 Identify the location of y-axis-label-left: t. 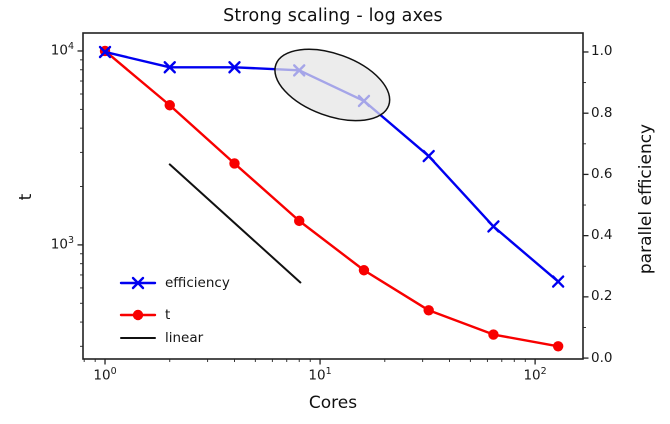
(26, 197).